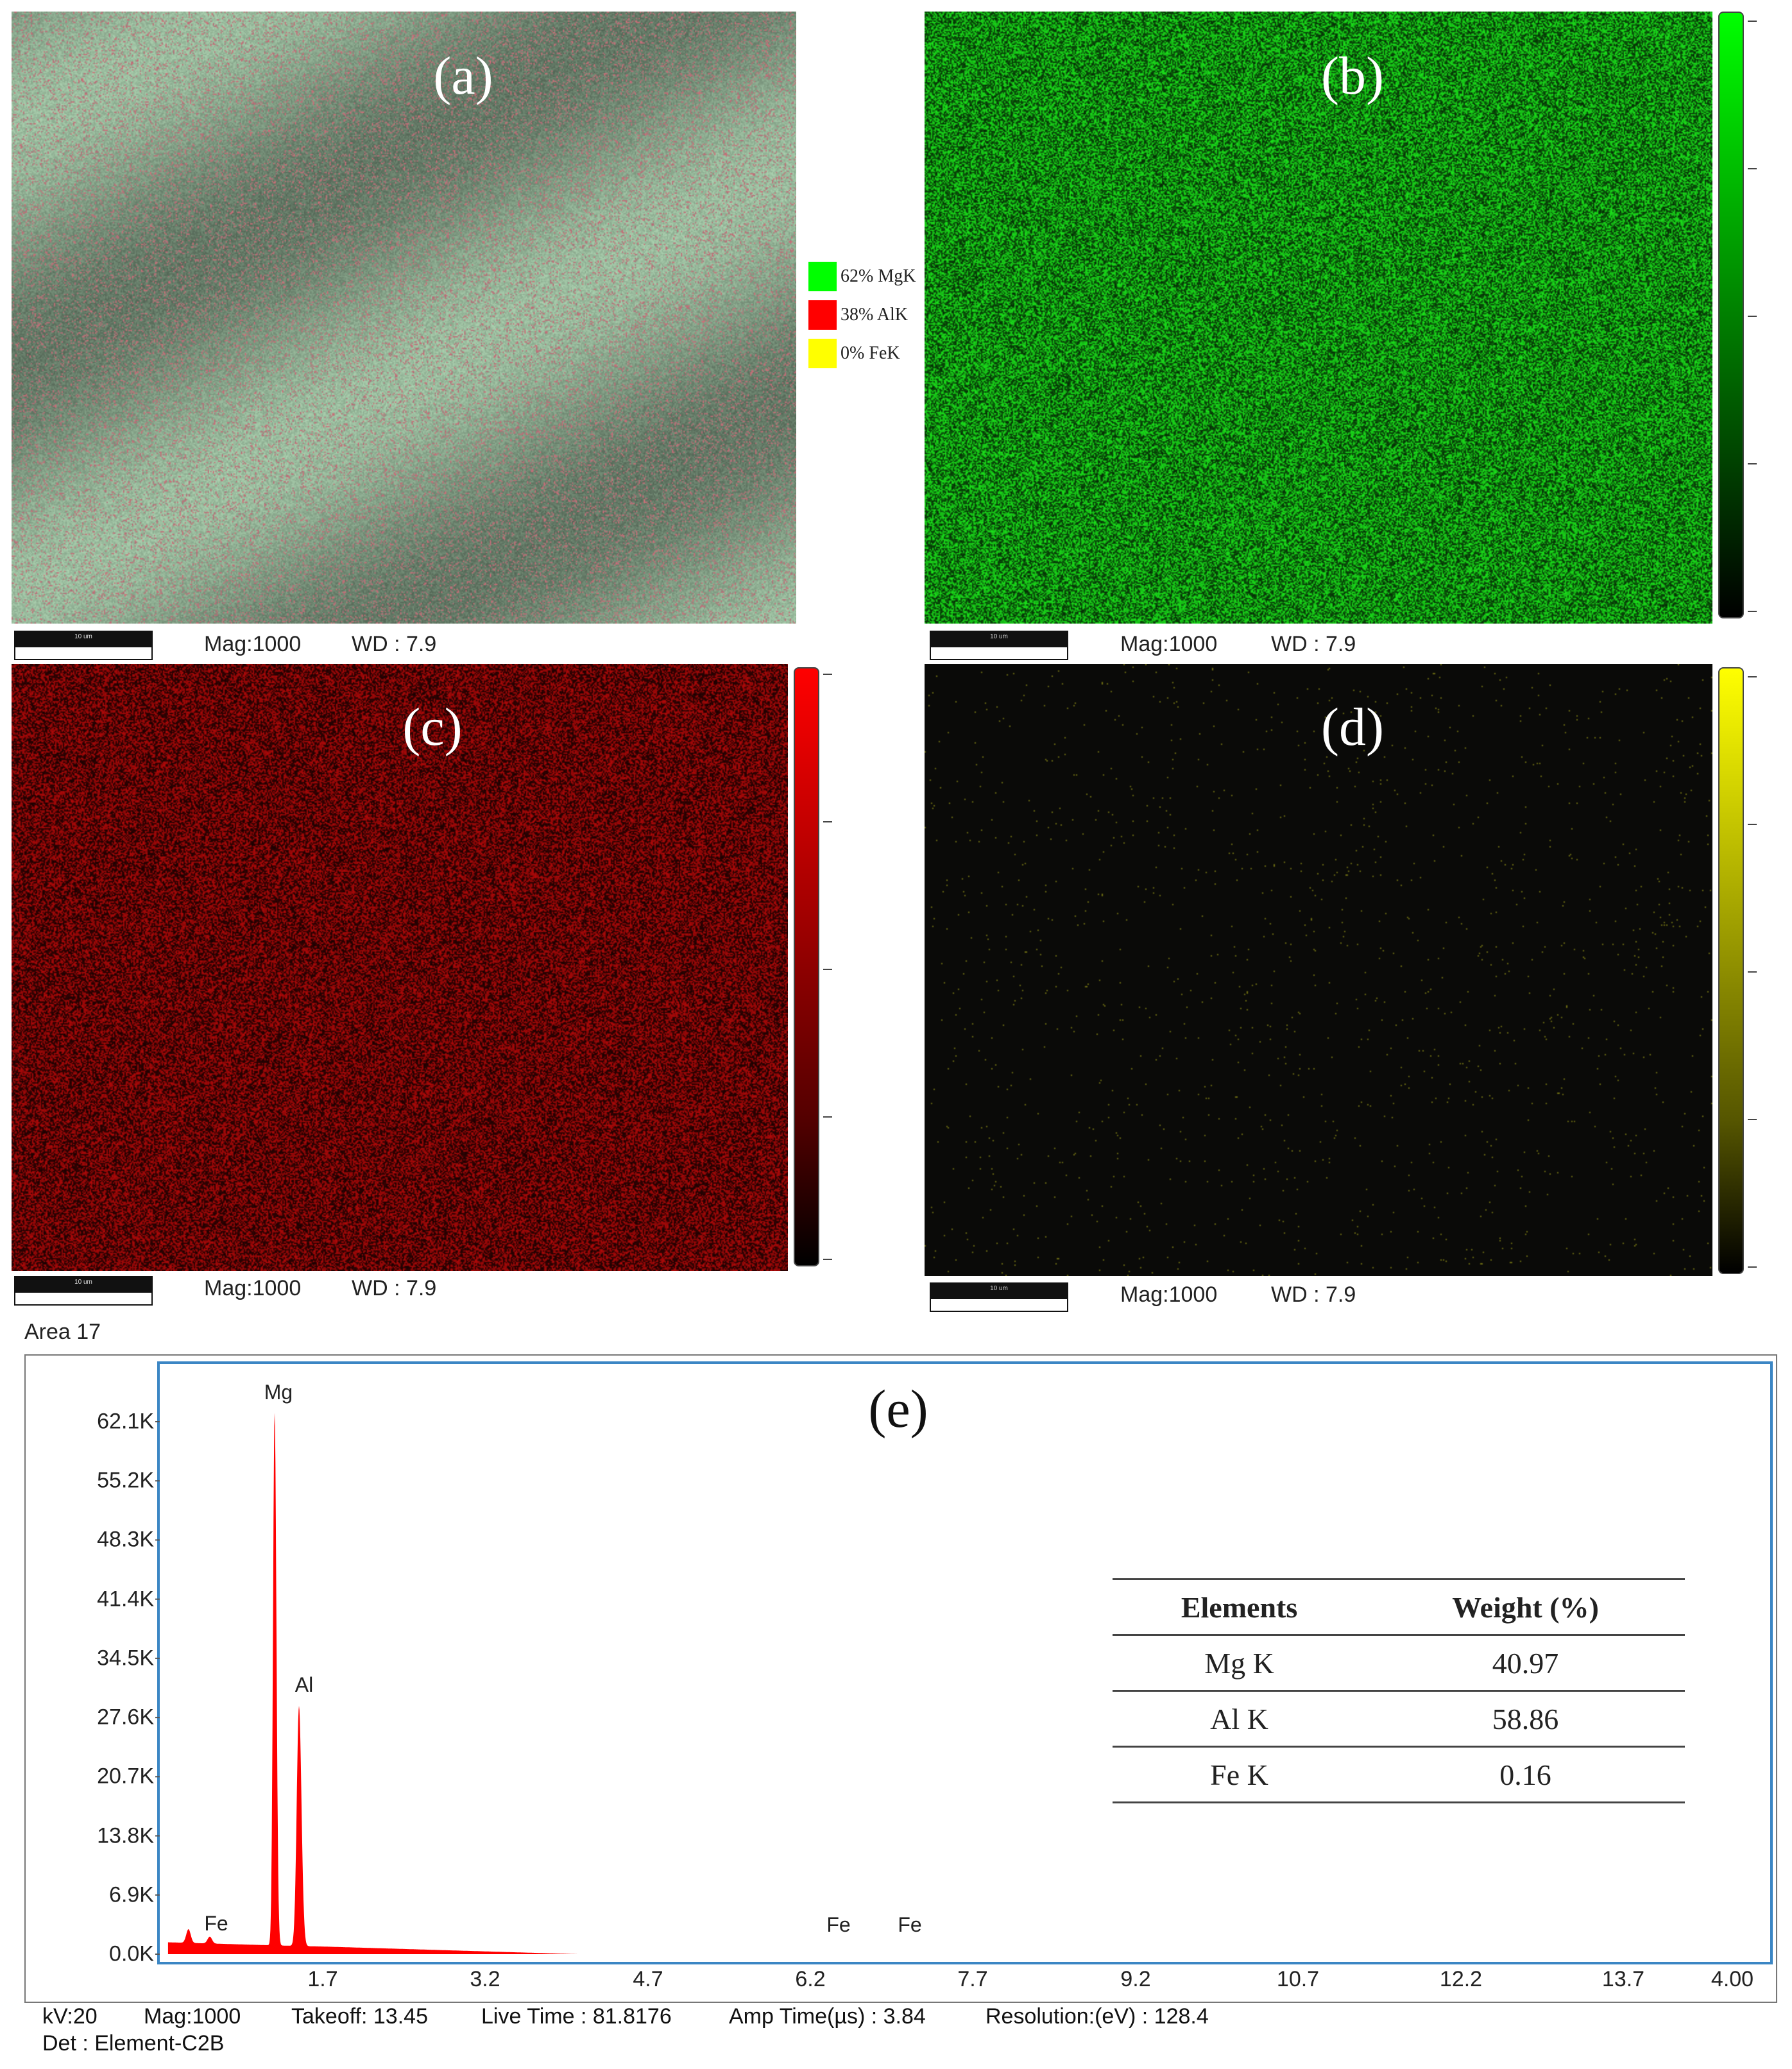 This screenshot has width=1792, height=2069. Describe the element at coordinates (1525, 1774) in the screenshot. I see `table-cell: 0.16` at that location.